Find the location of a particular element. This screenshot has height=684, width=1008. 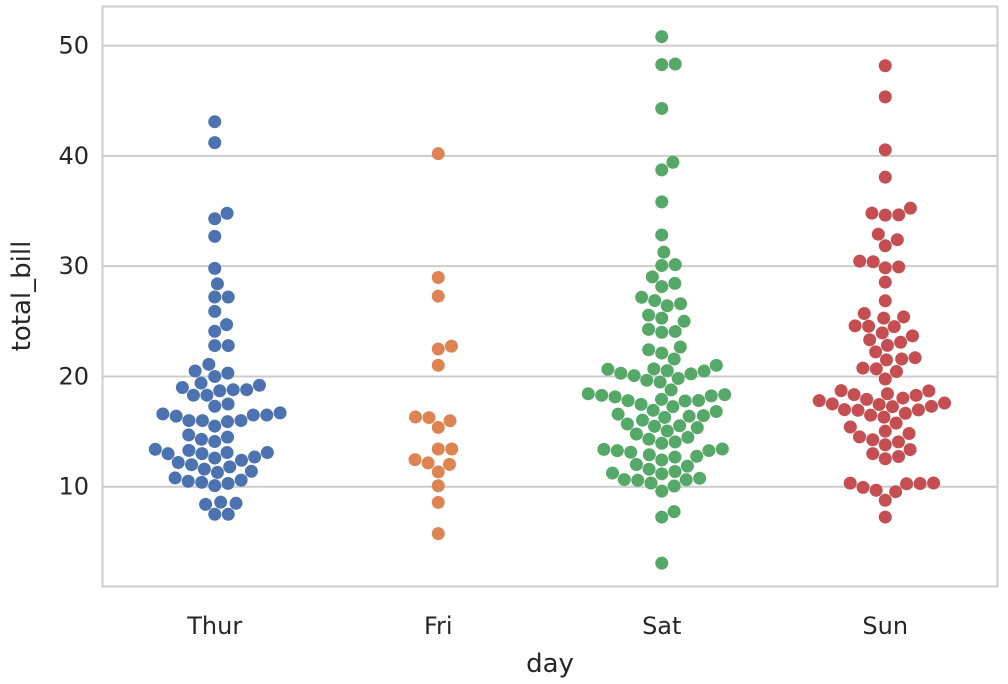

x-tick-label-thur: Thur is located at coordinates (214, 626).